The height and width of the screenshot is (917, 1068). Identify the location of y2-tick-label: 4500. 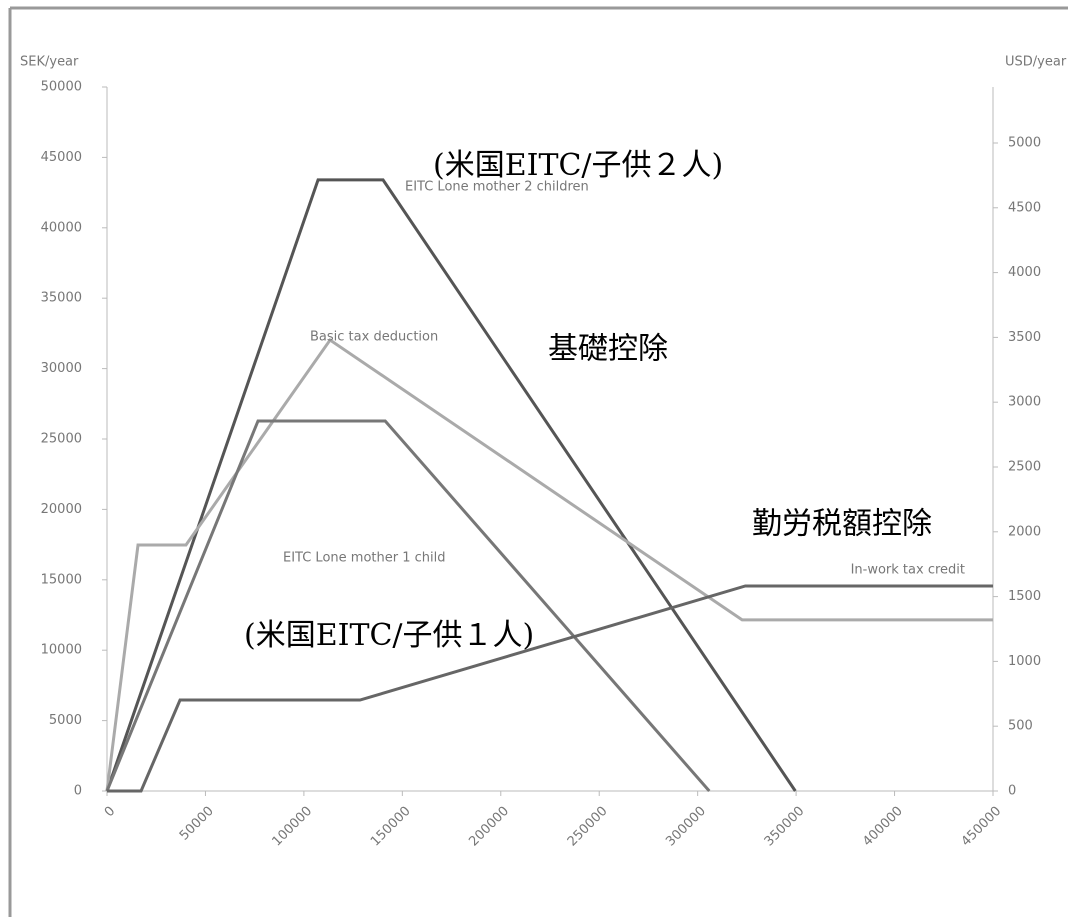
(1024, 207).